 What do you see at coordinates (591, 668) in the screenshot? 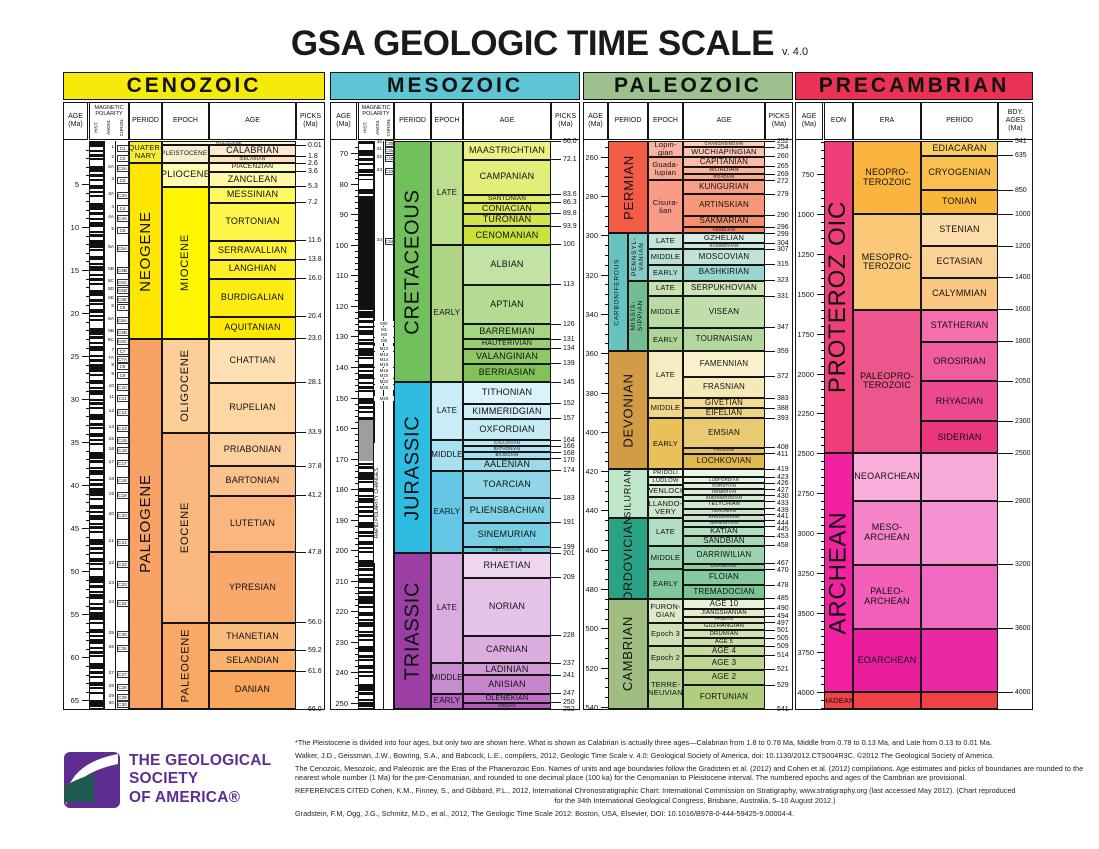
I see `axis-label: 520` at bounding box center [591, 668].